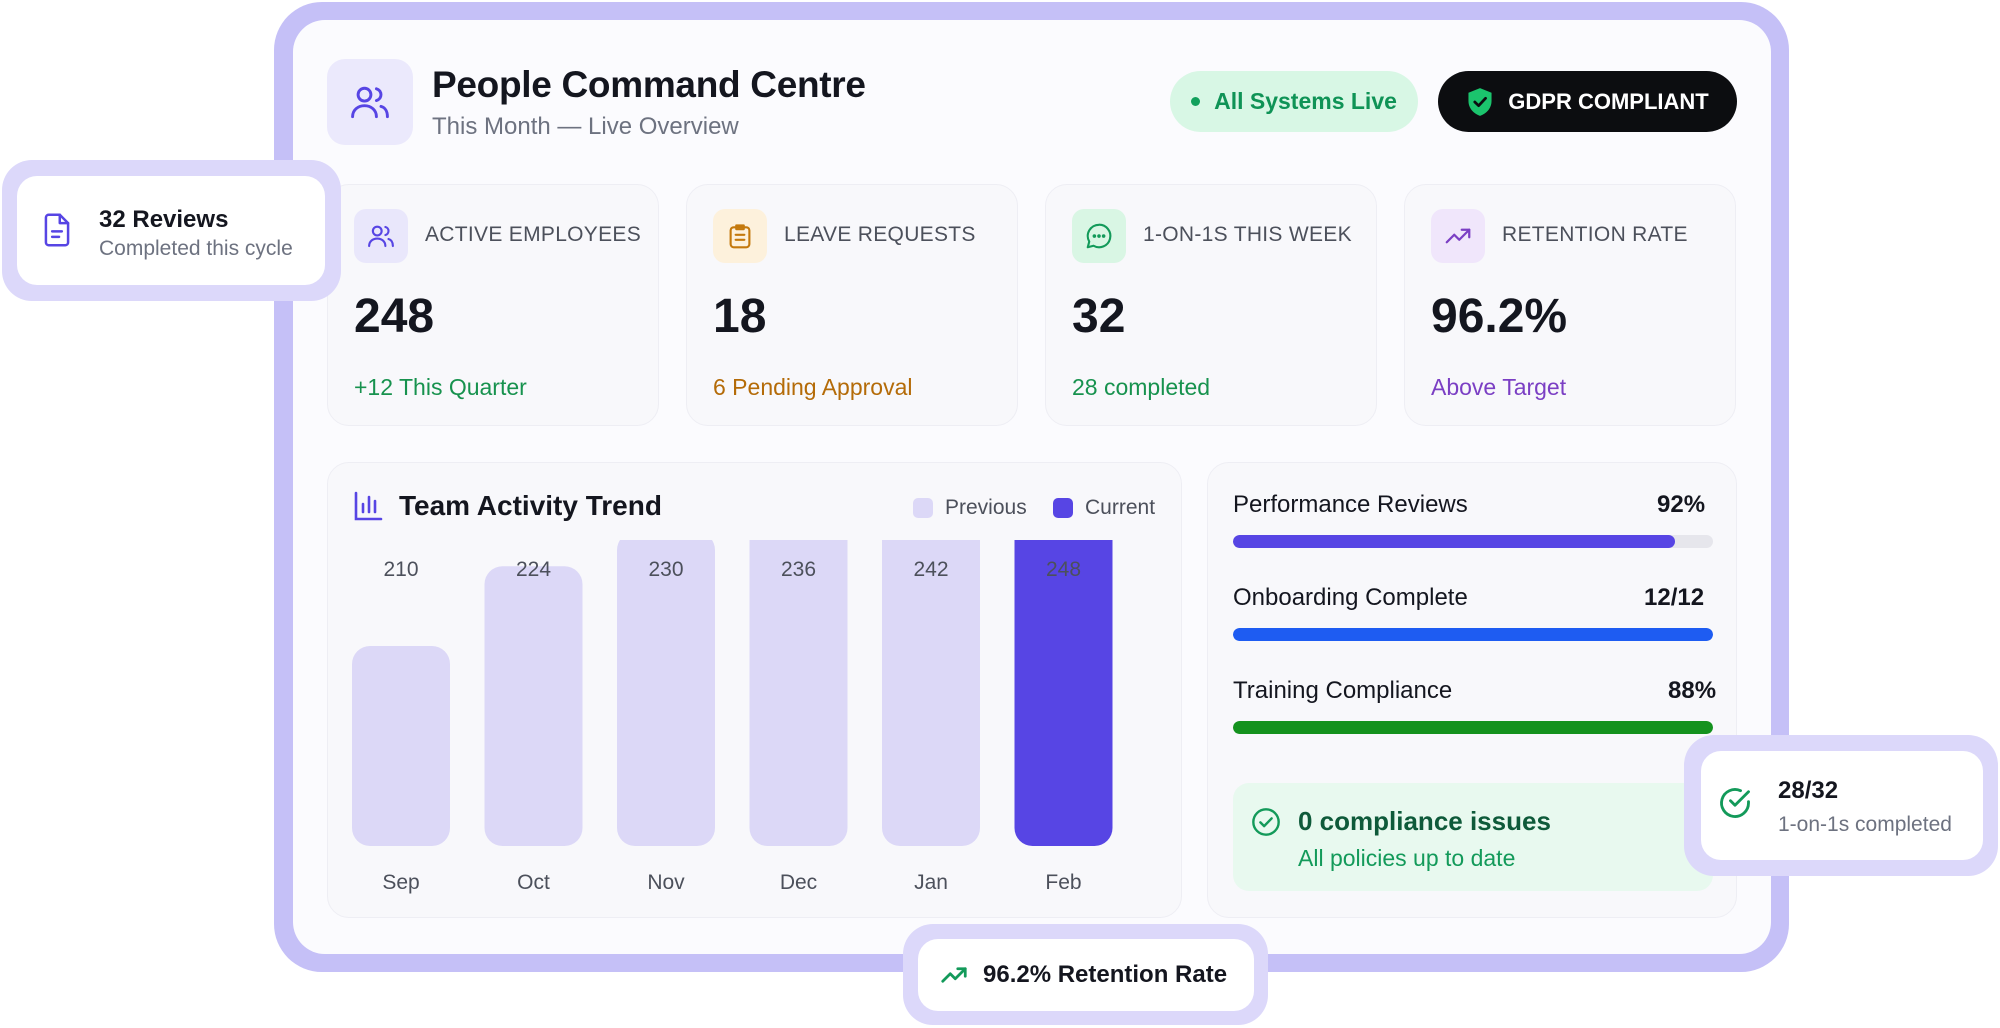 This screenshot has height=1028, width=2000. Describe the element at coordinates (1099, 316) in the screenshot. I see `stat-value: 32` at that location.